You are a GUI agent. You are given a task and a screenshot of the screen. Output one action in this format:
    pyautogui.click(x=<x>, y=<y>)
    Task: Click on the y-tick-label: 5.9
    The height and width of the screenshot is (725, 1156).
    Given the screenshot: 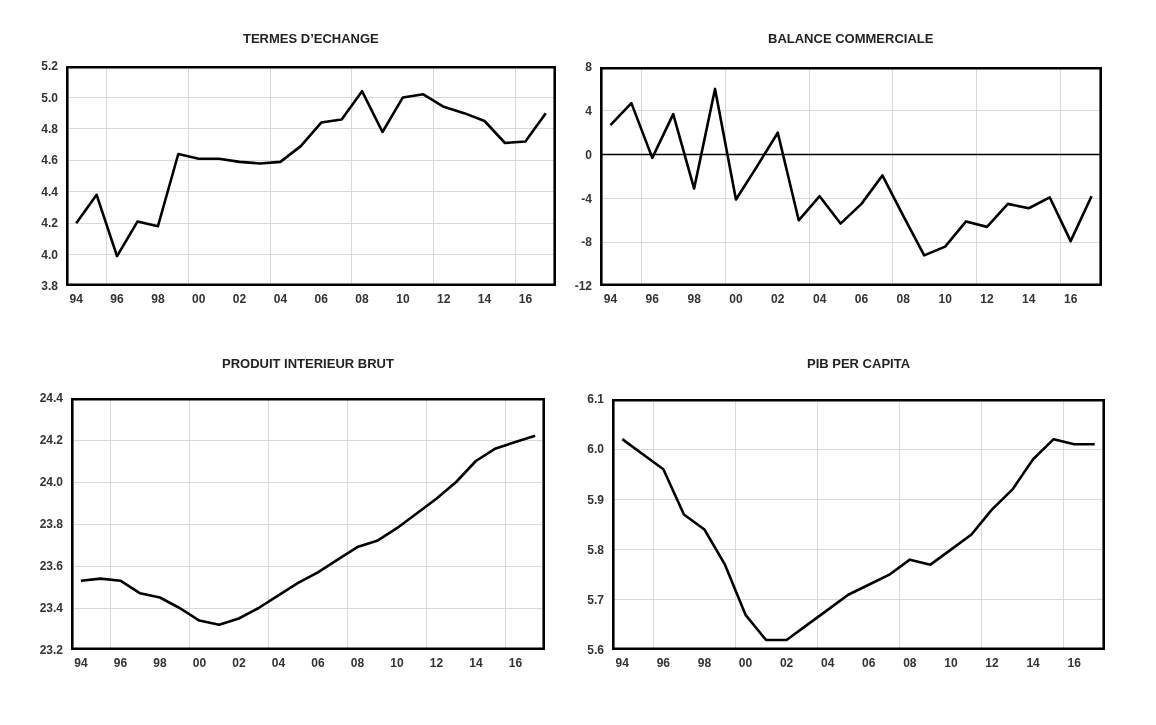 What is the action you would take?
    pyautogui.click(x=596, y=499)
    